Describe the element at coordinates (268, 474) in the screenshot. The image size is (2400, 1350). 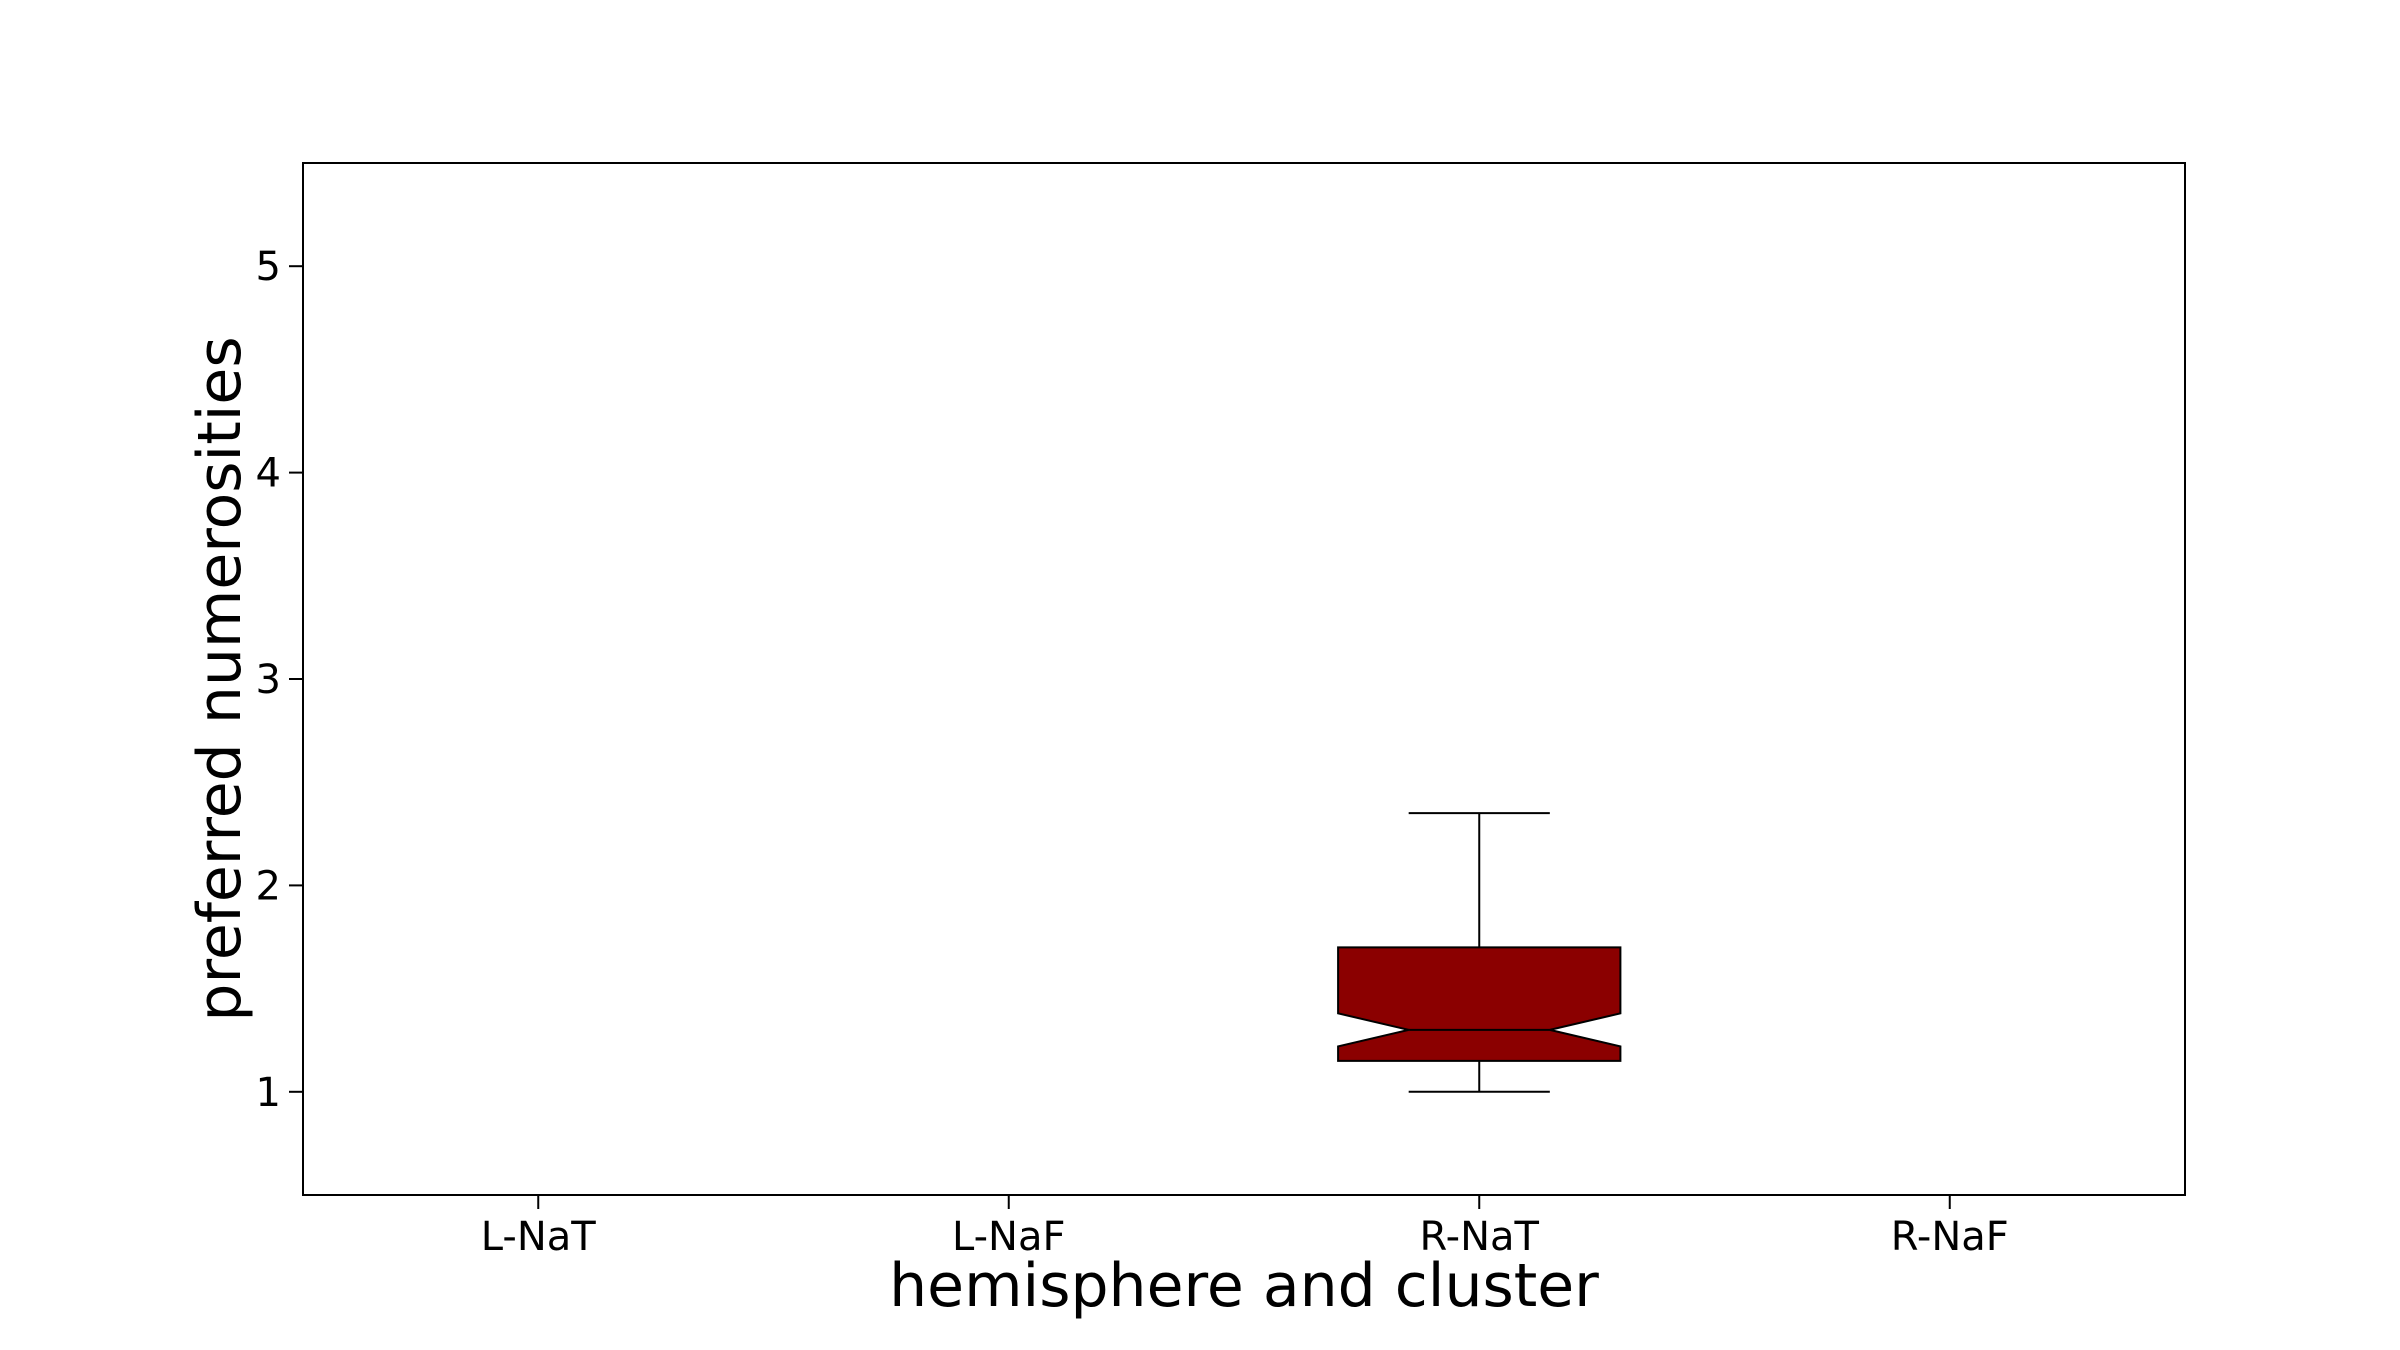
I see `y-tick-label: 4` at that location.